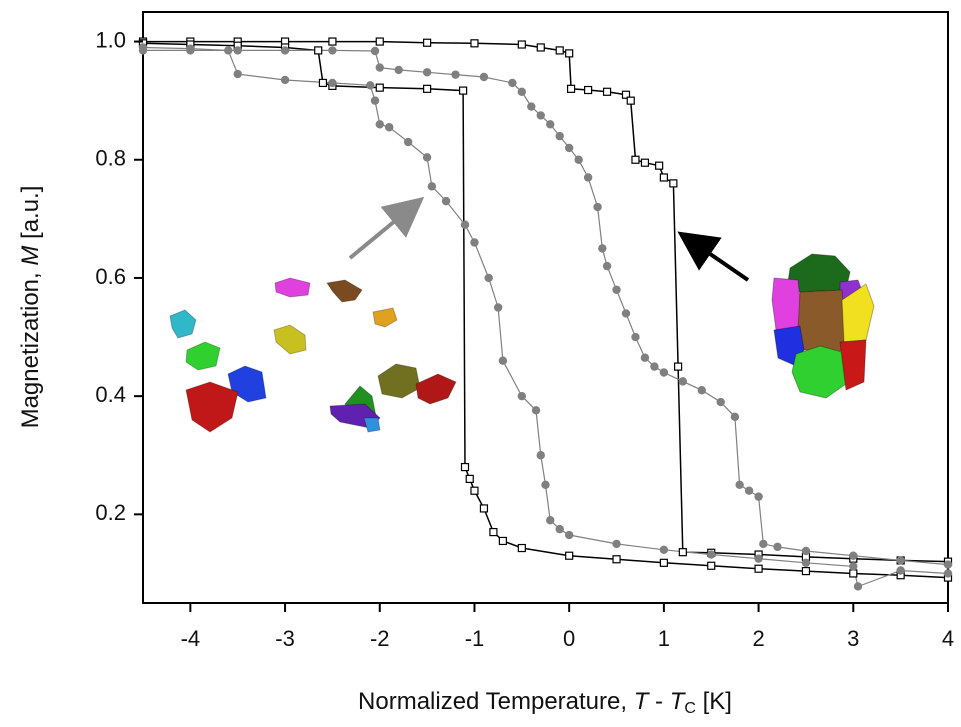  Describe the element at coordinates (110, 394) in the screenshot. I see `y-tick-label: 0.4` at that location.